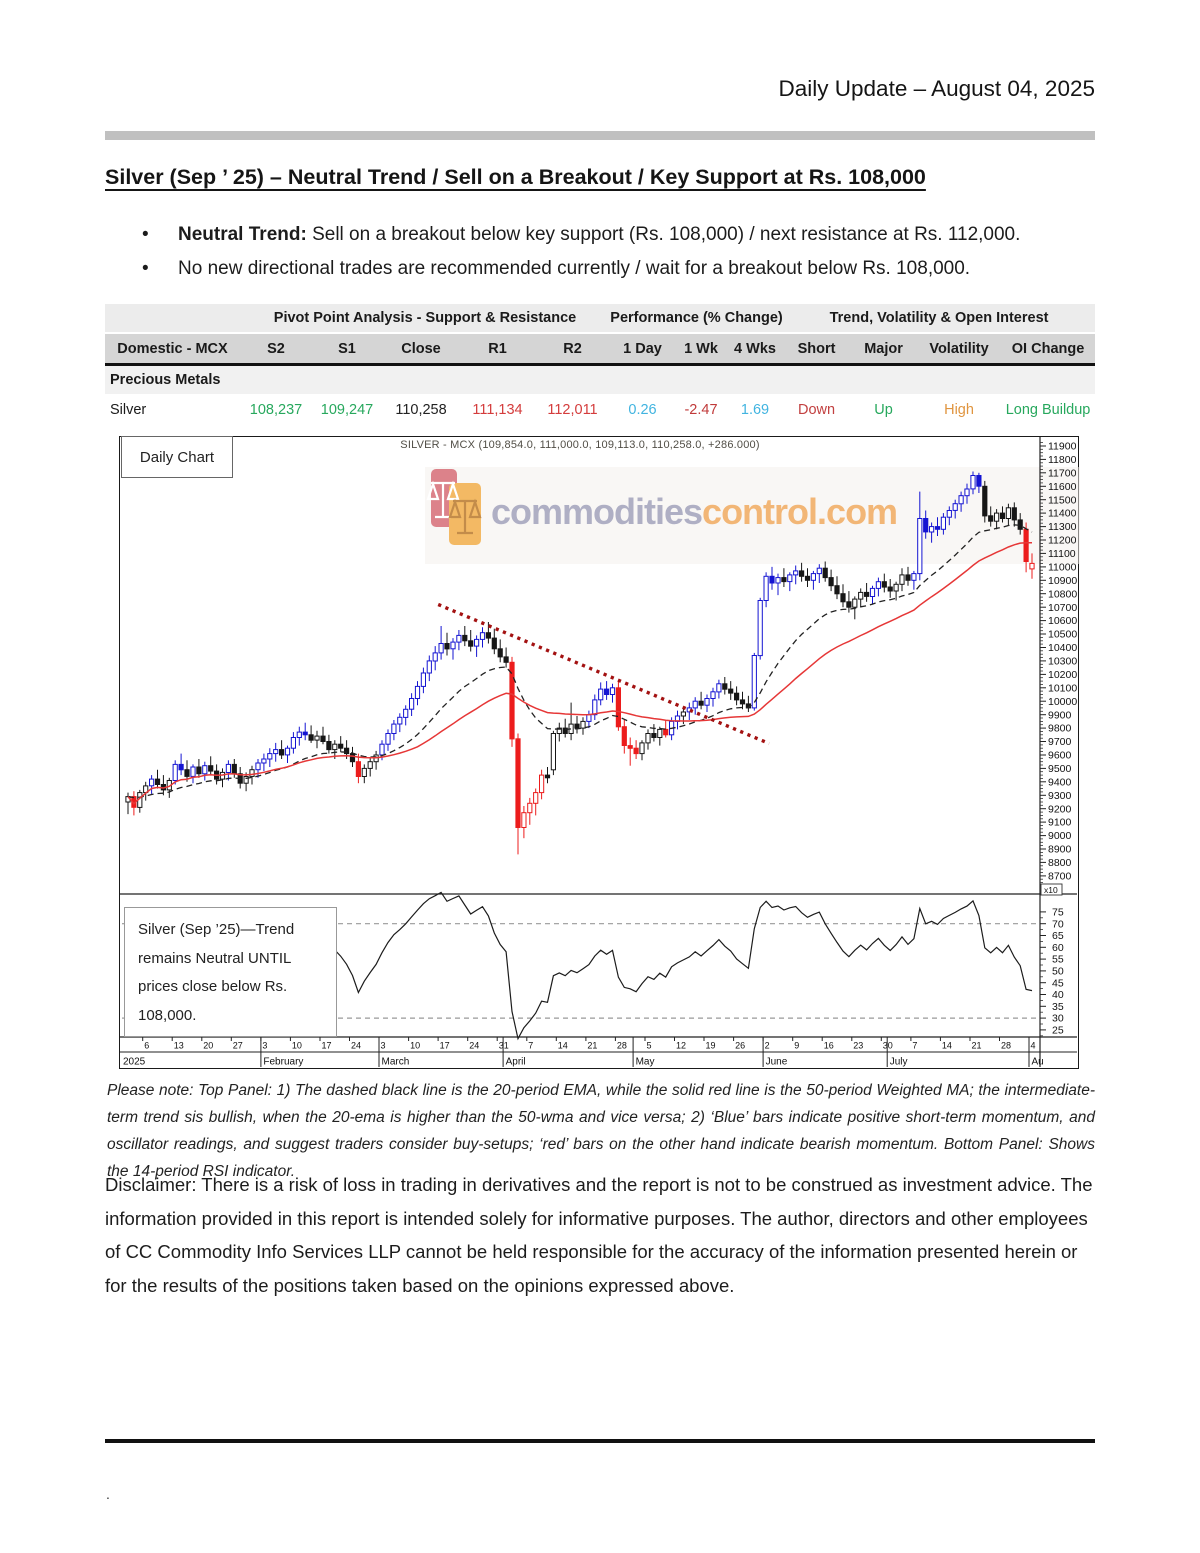 The image size is (1200, 1553). What do you see at coordinates (884, 349) in the screenshot?
I see `col-major: Major` at bounding box center [884, 349].